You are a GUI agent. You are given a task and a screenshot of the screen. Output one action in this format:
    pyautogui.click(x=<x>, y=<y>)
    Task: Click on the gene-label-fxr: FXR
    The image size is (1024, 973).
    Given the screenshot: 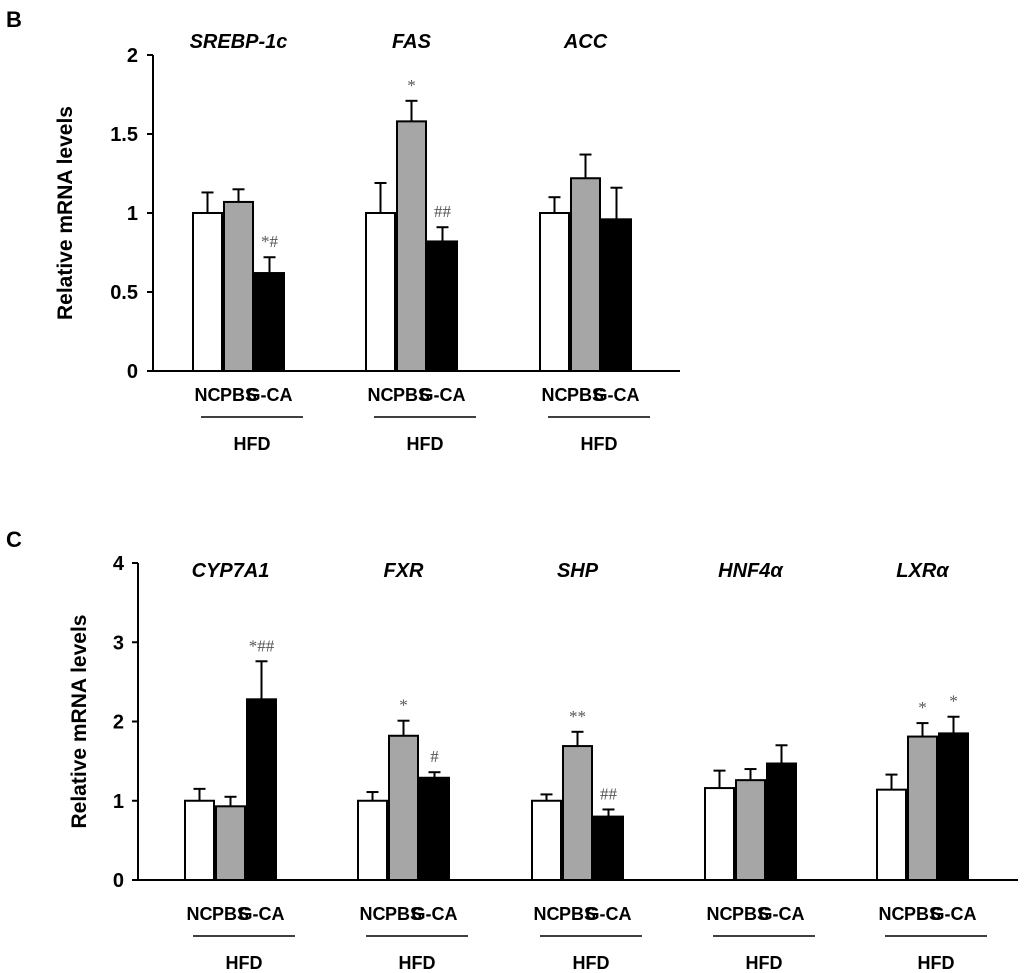 What is the action you would take?
    pyautogui.click(x=404, y=571)
    